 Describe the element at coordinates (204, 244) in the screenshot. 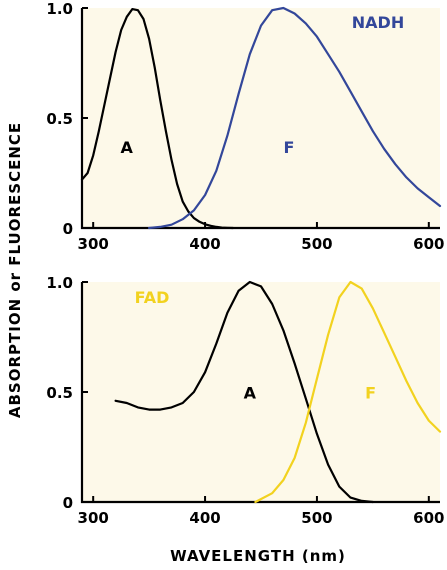

I see `nadh-x-tick-label: 400` at that location.